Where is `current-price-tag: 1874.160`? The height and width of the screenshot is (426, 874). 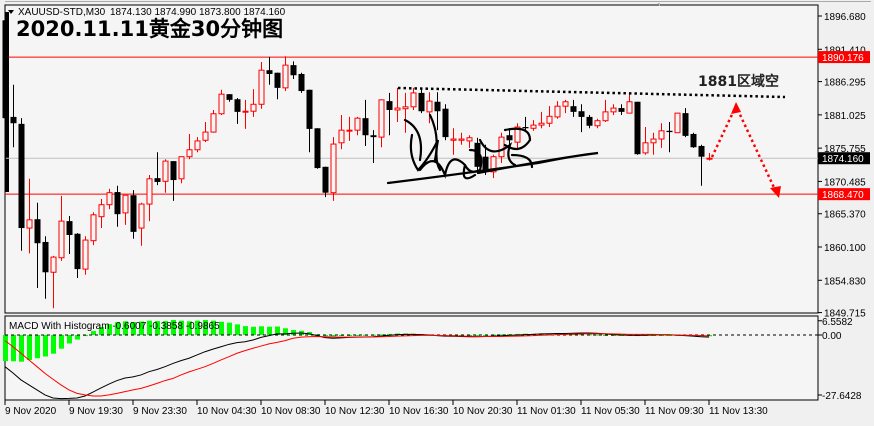
current-price-tag: 1874.160 is located at coordinates (843, 159).